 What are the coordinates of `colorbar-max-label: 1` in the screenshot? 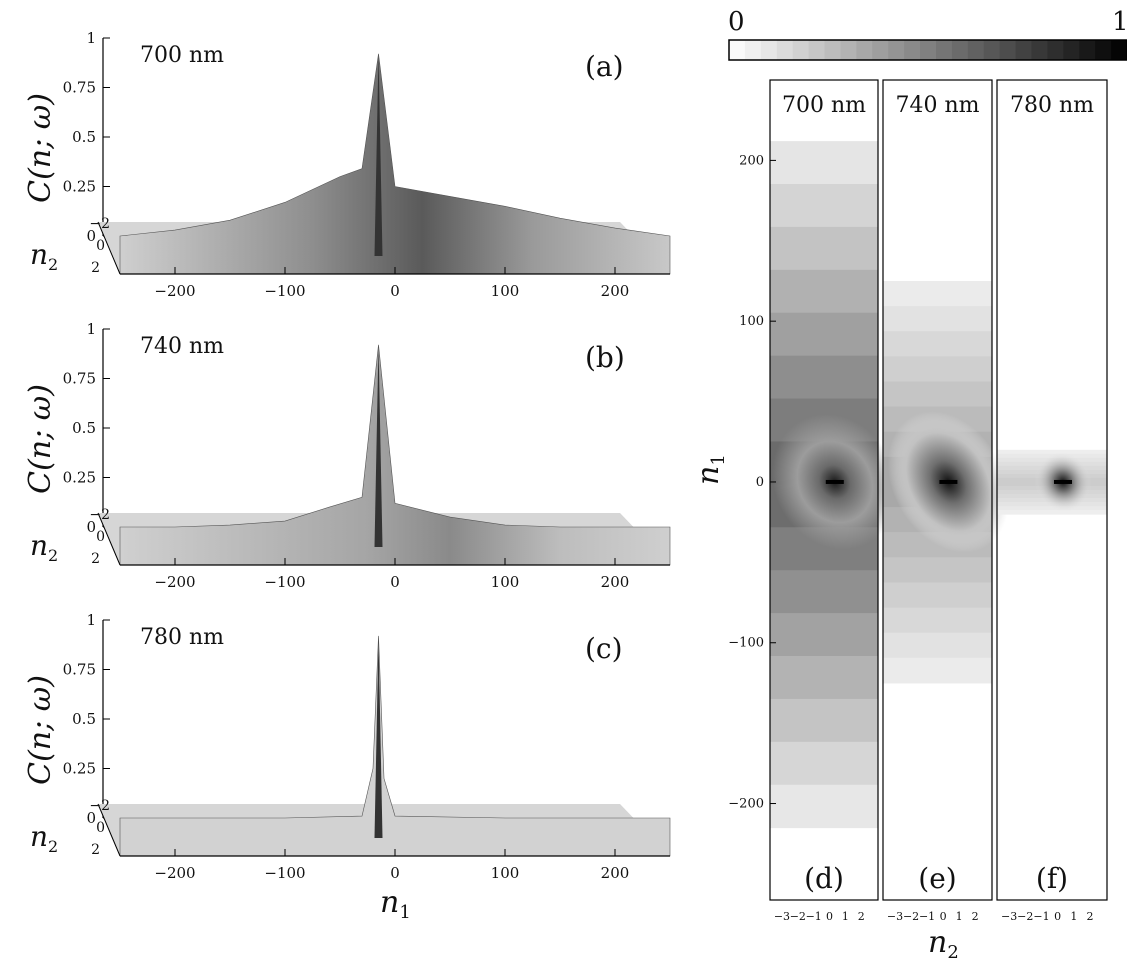 It's located at (1119, 22).